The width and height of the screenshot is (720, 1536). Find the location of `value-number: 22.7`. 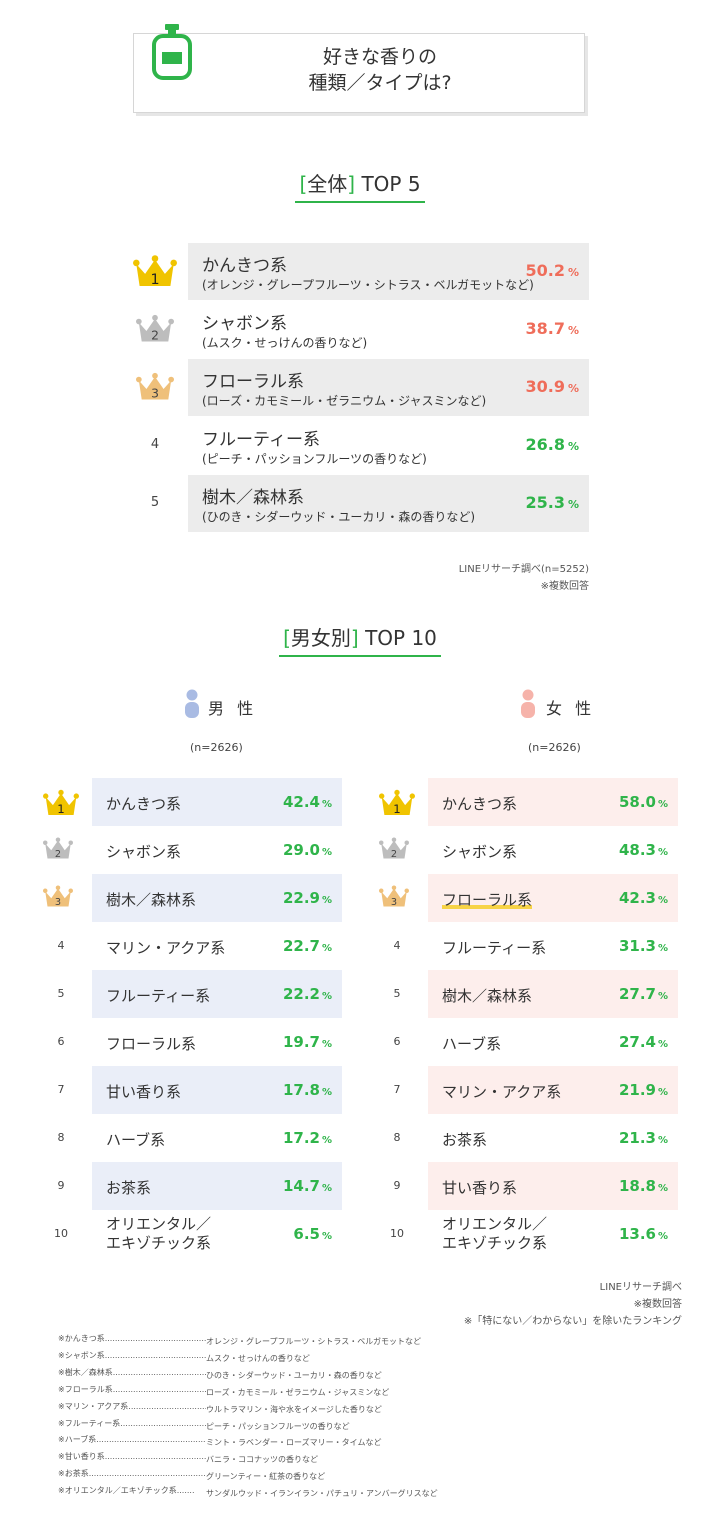

value-number: 22.7 is located at coordinates (301, 946).